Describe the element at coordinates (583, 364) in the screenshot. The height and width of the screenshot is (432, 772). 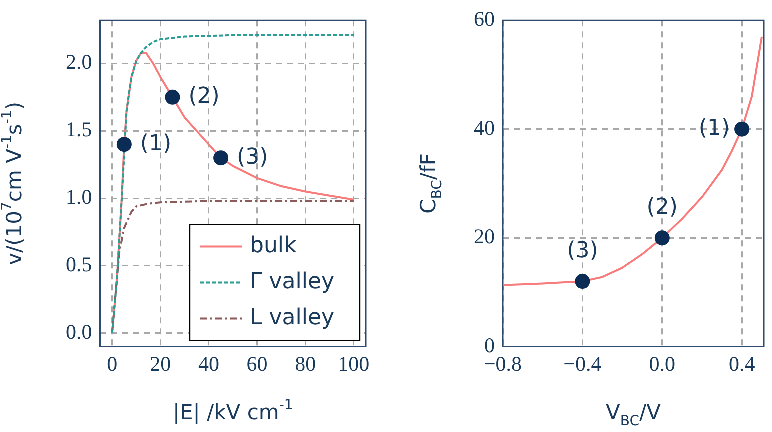
I see `x-tick-label: −0.4` at that location.